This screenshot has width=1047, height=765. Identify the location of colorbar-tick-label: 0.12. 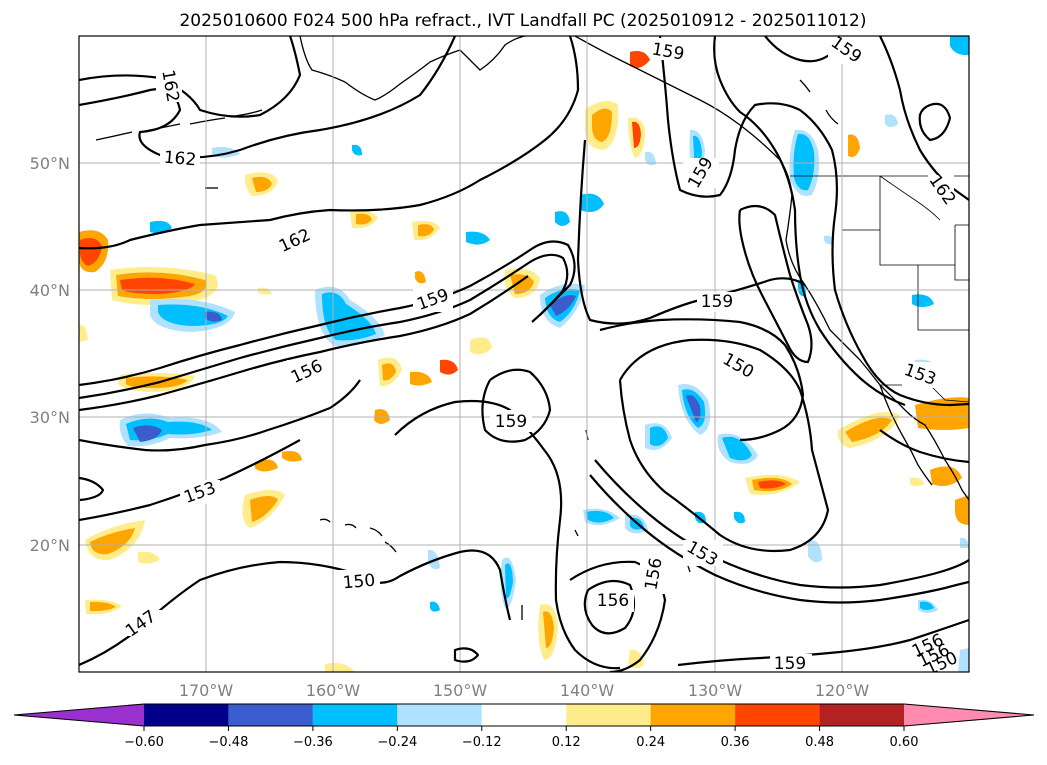
(566, 742).